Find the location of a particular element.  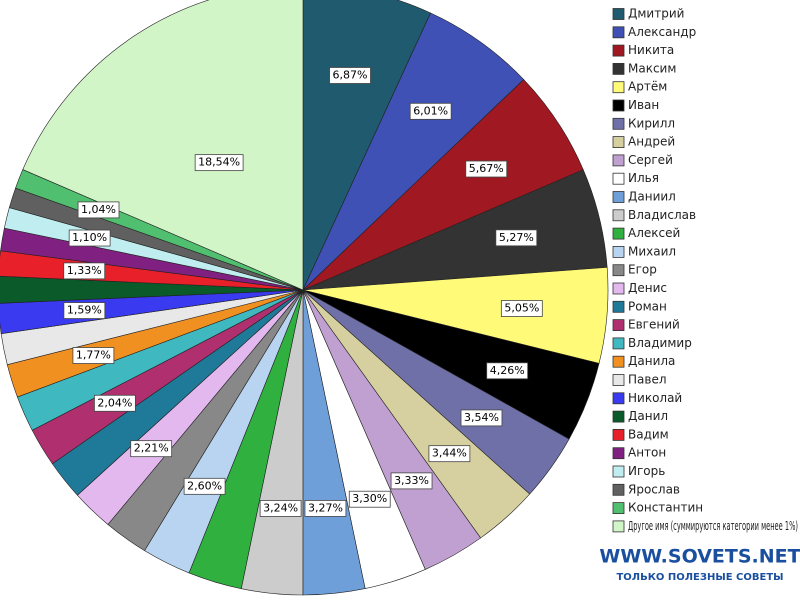

legend-label: Максим is located at coordinates (652, 68).